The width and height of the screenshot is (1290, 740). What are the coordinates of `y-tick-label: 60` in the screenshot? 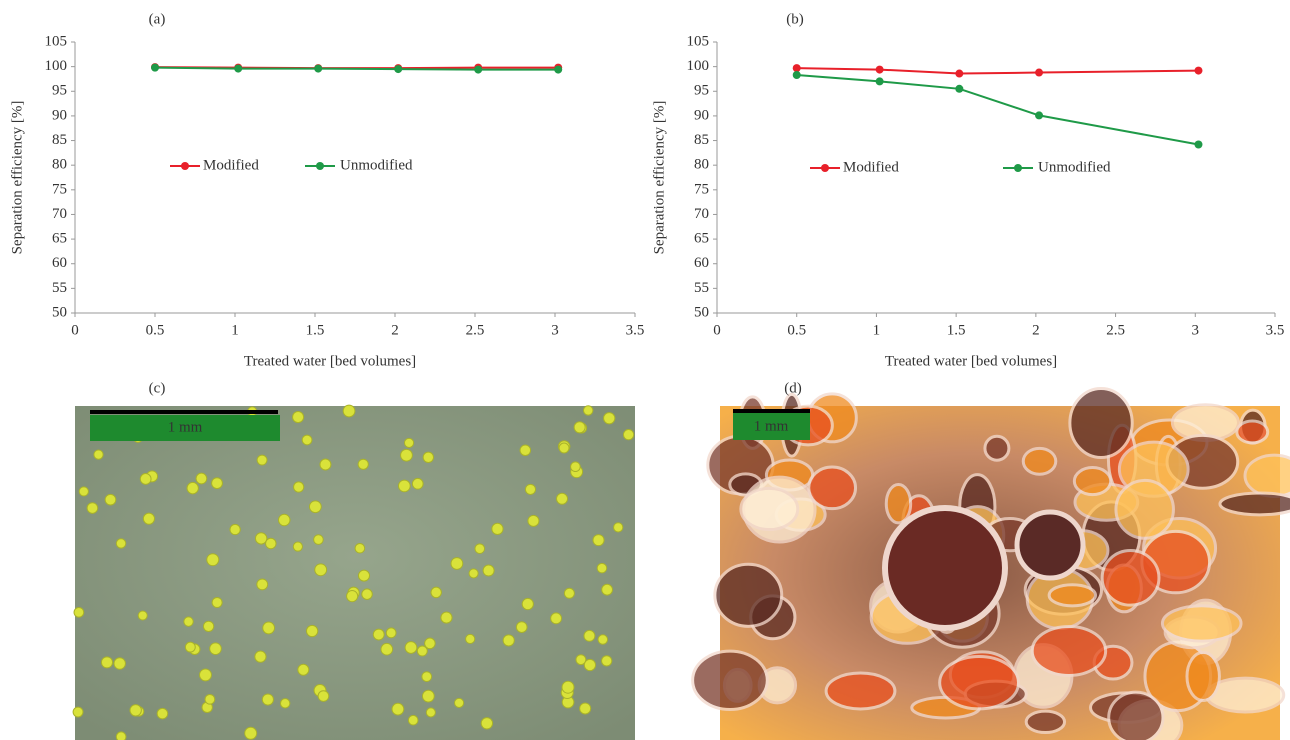 It's located at (59, 263).